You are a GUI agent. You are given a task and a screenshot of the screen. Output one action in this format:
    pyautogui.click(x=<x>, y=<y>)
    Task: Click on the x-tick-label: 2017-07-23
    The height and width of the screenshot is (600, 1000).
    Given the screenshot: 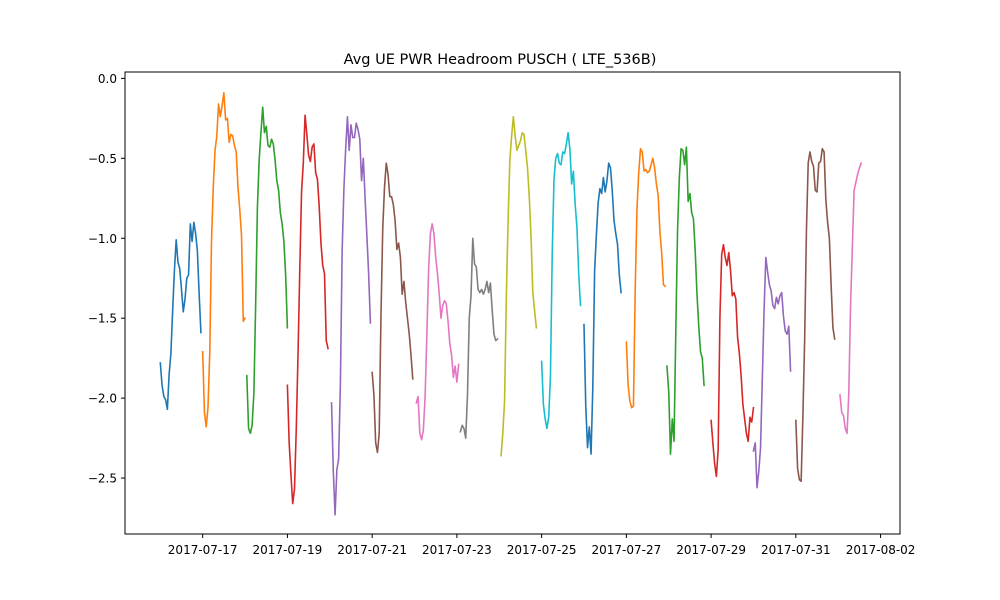 What is the action you would take?
    pyautogui.click(x=457, y=550)
    